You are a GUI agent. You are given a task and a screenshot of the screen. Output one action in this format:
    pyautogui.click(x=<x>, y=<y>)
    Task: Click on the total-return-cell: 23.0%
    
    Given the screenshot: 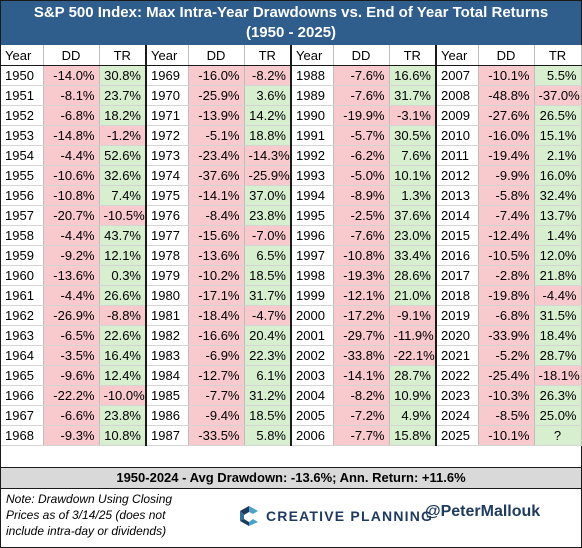 What is the action you would take?
    pyautogui.click(x=413, y=235)
    